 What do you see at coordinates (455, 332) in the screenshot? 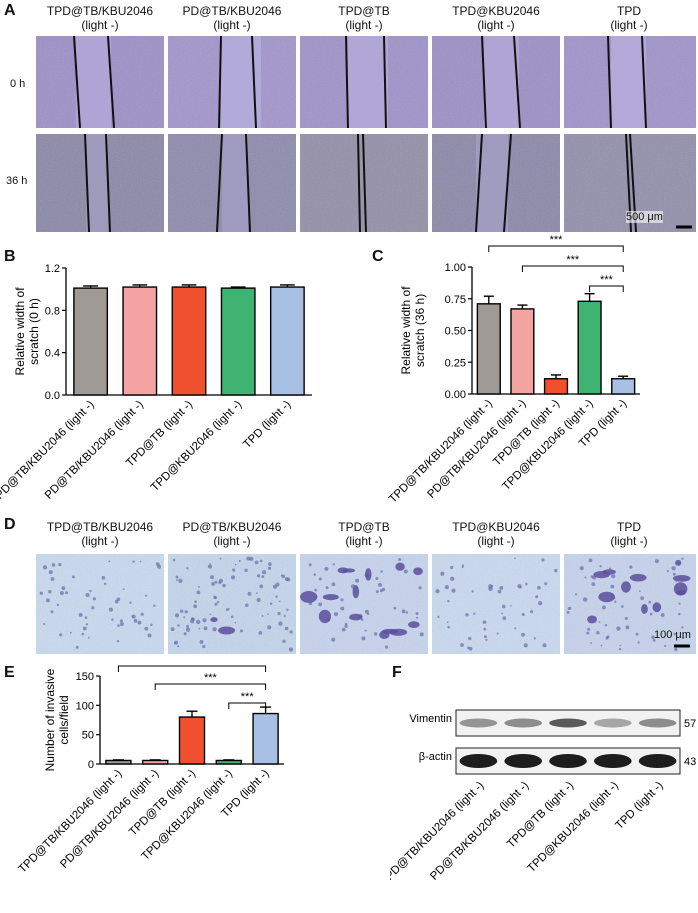
I see `chart-c-ytick-label-2: 0.50` at bounding box center [455, 332].